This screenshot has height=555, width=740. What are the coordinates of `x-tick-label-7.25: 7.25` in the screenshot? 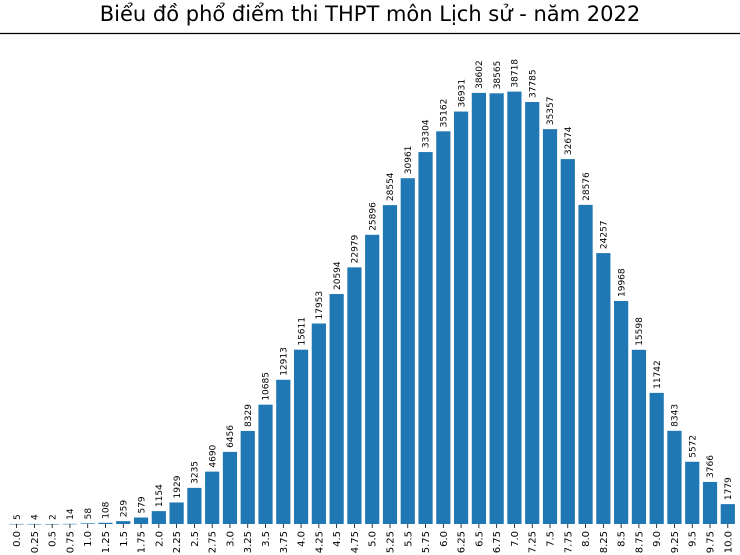 It's located at (533, 542).